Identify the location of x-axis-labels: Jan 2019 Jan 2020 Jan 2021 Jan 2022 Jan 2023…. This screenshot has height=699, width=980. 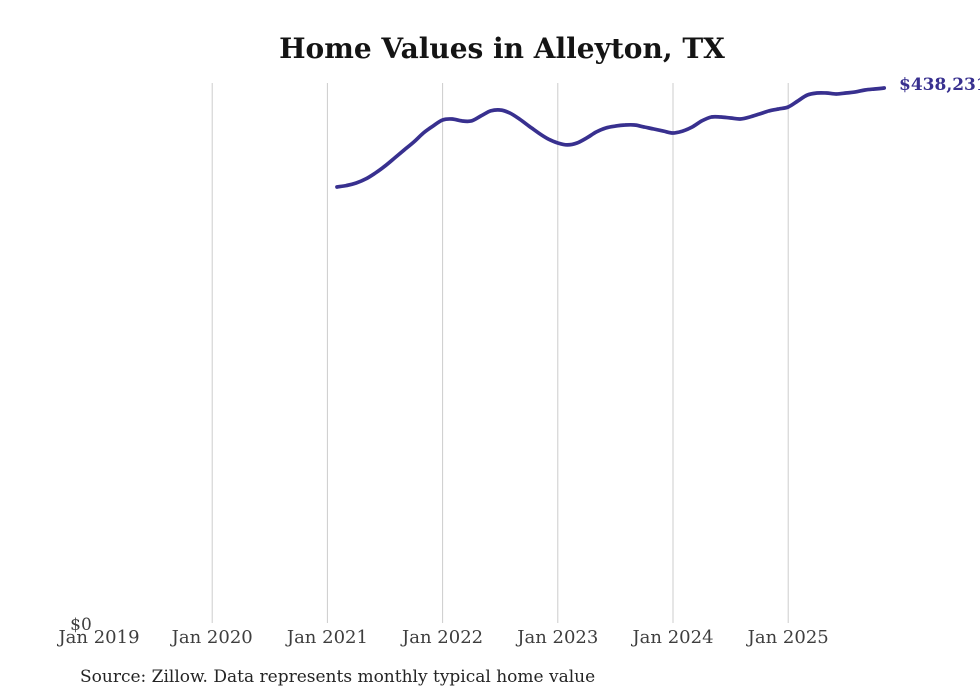
(442, 637).